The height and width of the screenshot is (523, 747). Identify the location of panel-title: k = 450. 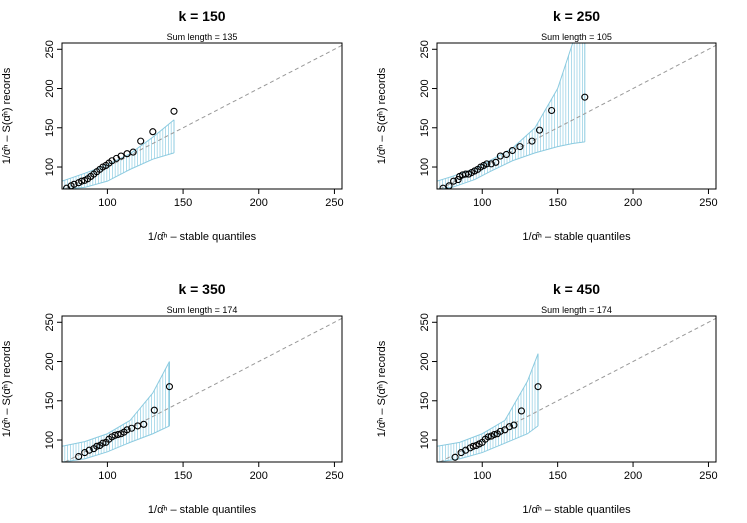
(576, 289).